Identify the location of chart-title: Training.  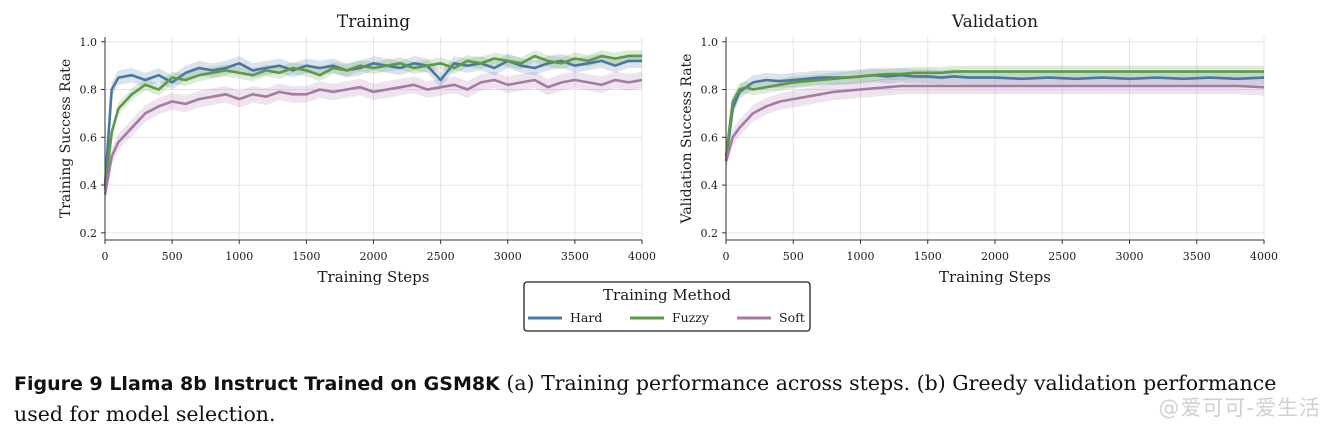
(373, 22).